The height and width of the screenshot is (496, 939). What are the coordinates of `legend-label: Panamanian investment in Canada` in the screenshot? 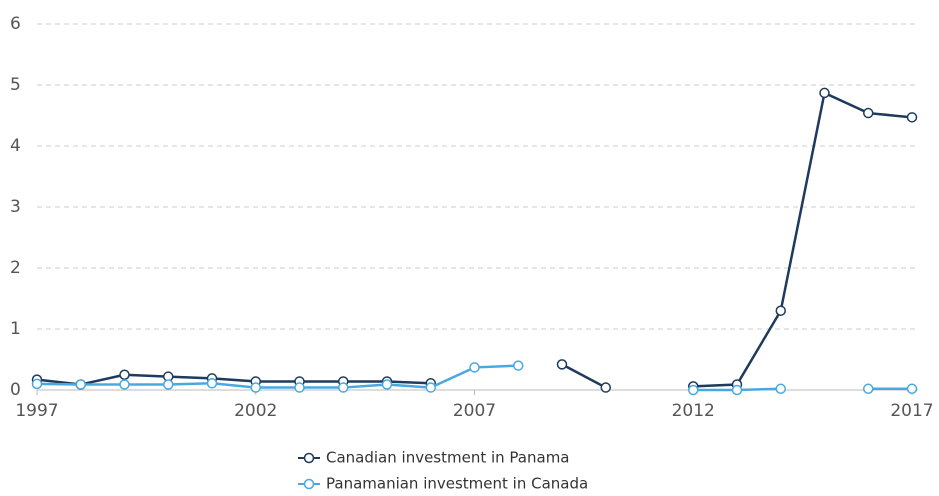 It's located at (457, 484).